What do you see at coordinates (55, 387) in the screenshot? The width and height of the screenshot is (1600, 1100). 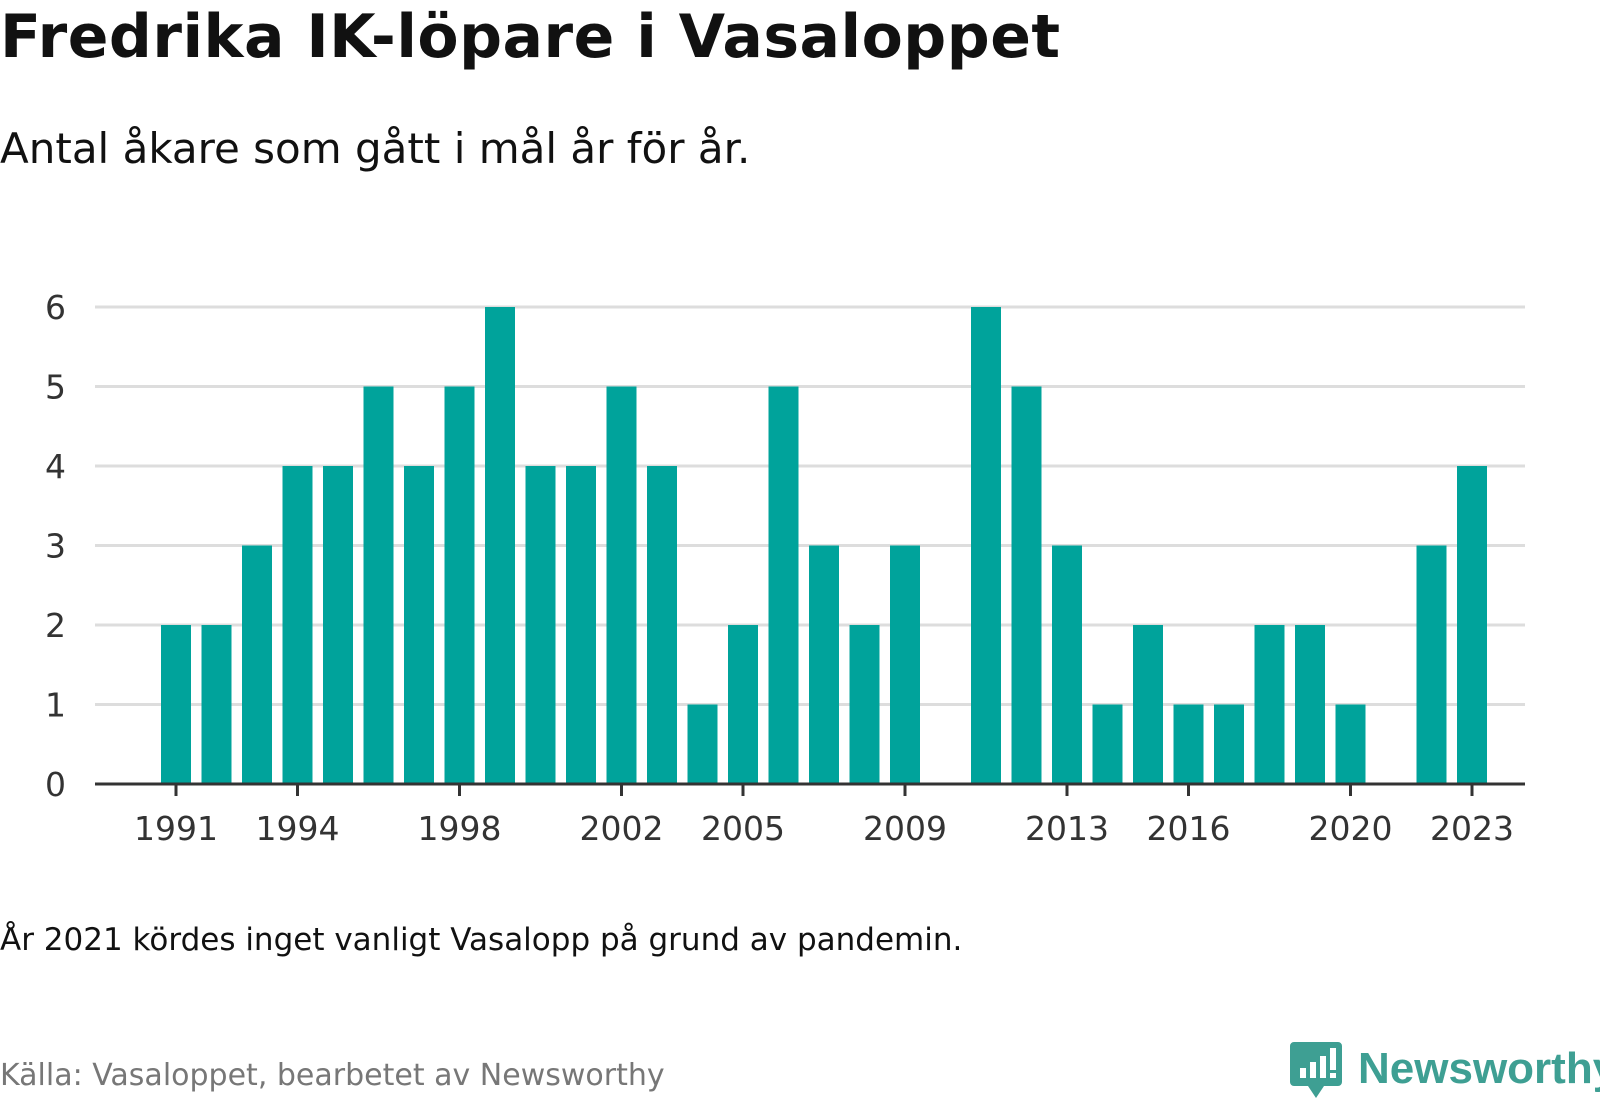 I see `y-tick-label: 5` at bounding box center [55, 387].